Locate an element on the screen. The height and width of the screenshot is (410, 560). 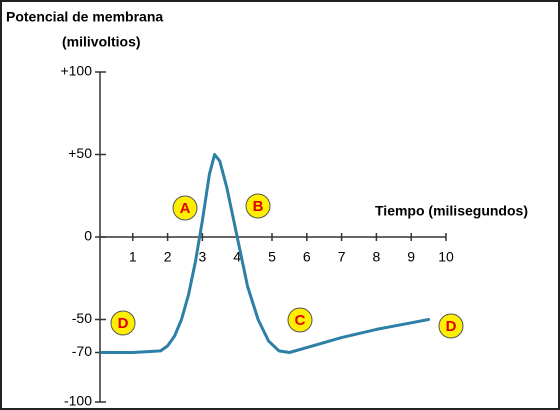
x-tick-label: 6 is located at coordinates (307, 257).